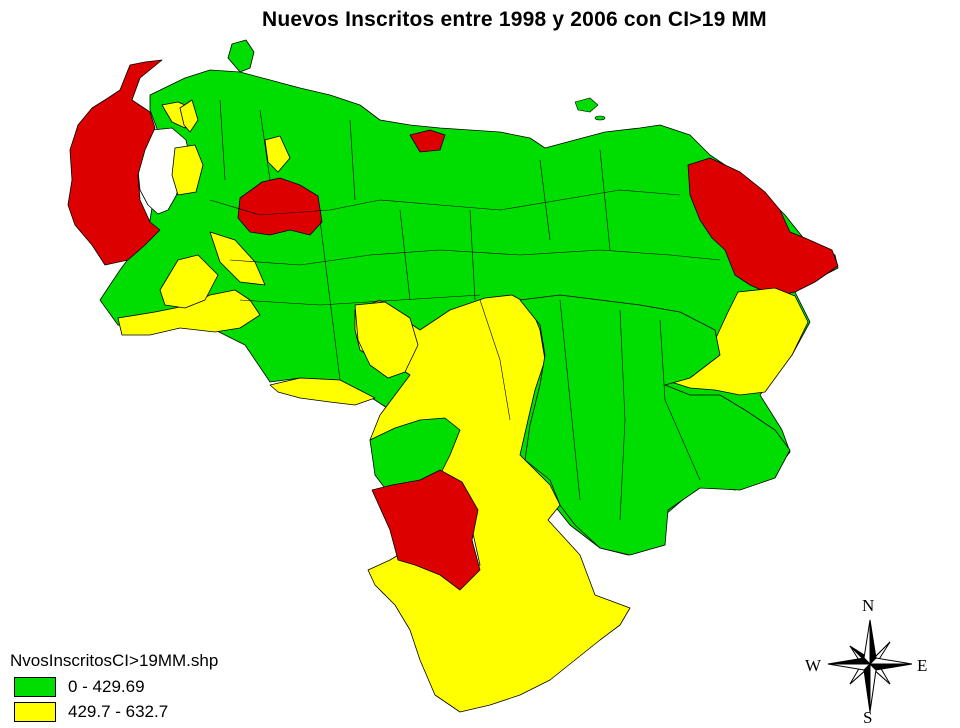  What do you see at coordinates (813, 665) in the screenshot?
I see `compass-w-label: W` at bounding box center [813, 665].